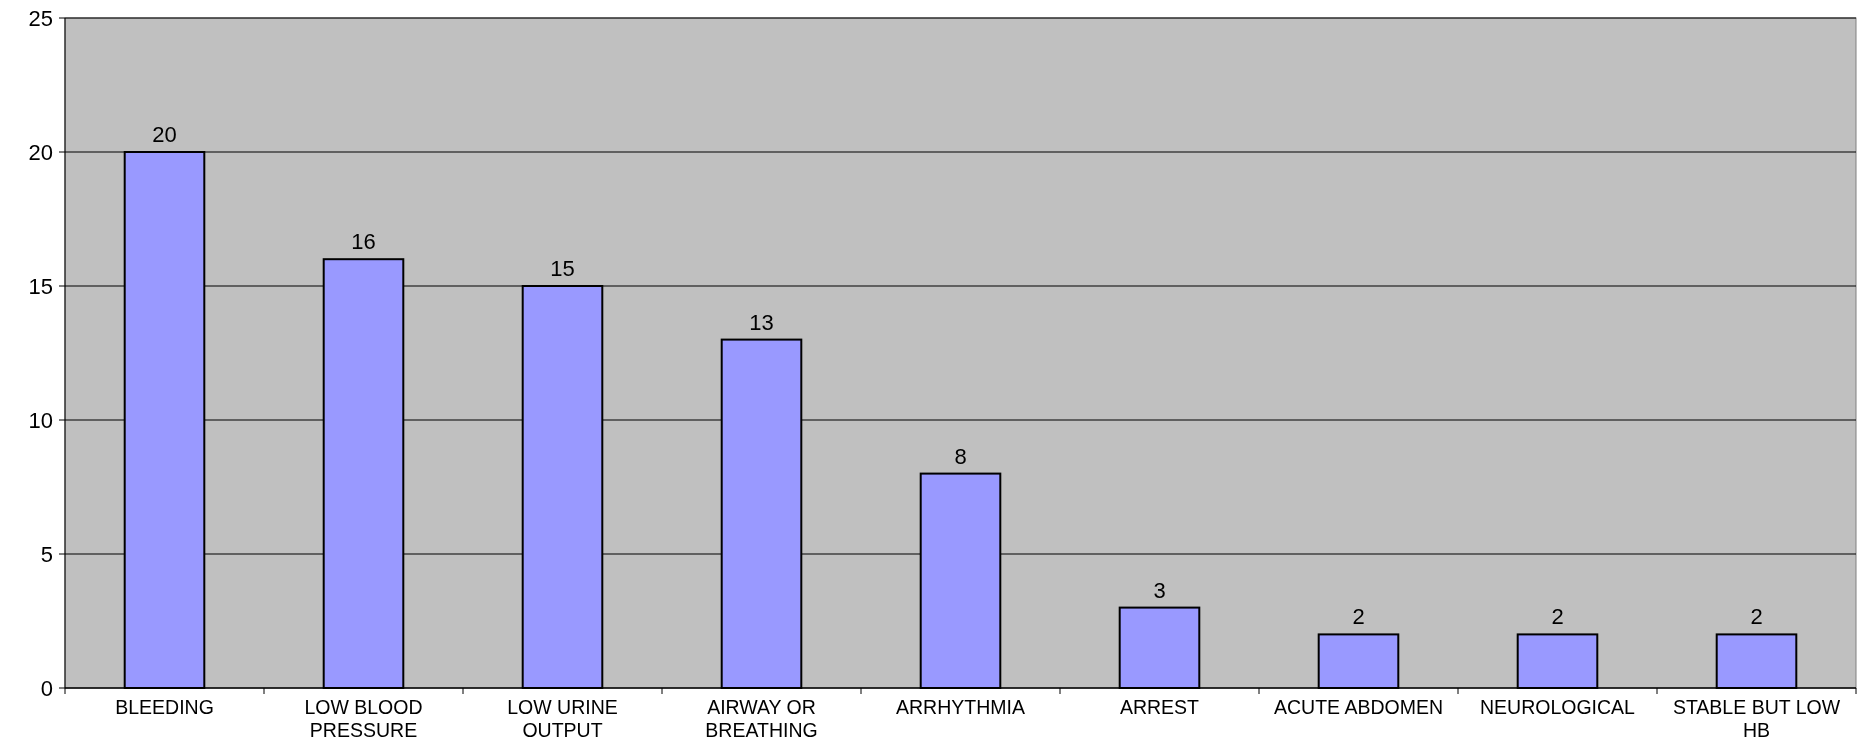 The image size is (1859, 750). What do you see at coordinates (1358, 707) in the screenshot?
I see `x-tick-label: ACUTE ABDOMEN` at bounding box center [1358, 707].